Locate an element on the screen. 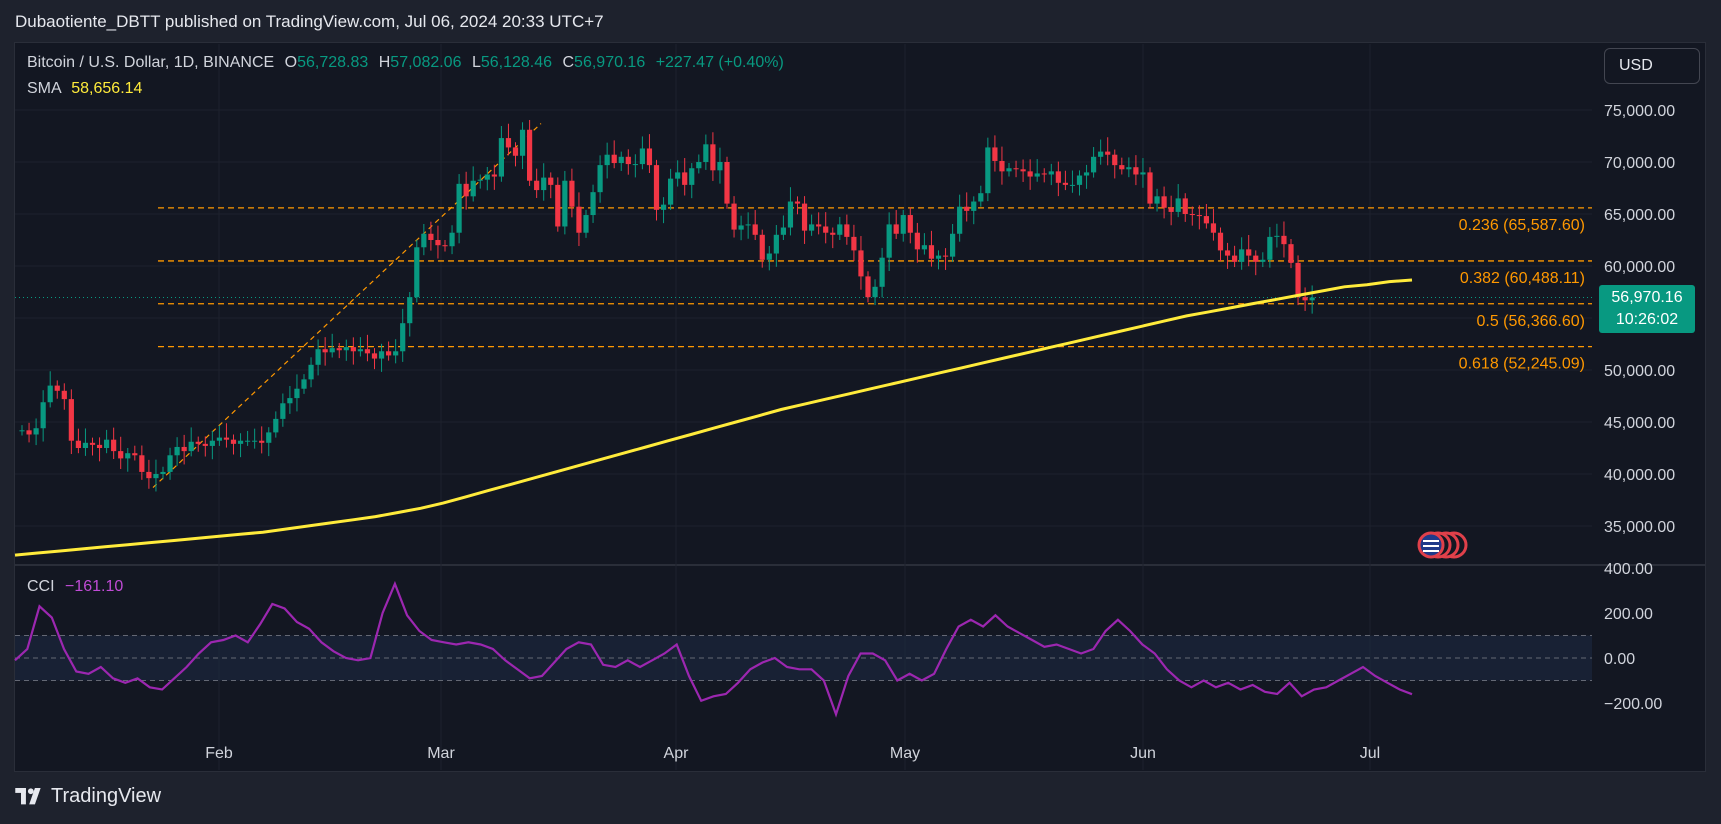  cci-legend: CCI −161.10 is located at coordinates (75, 587).